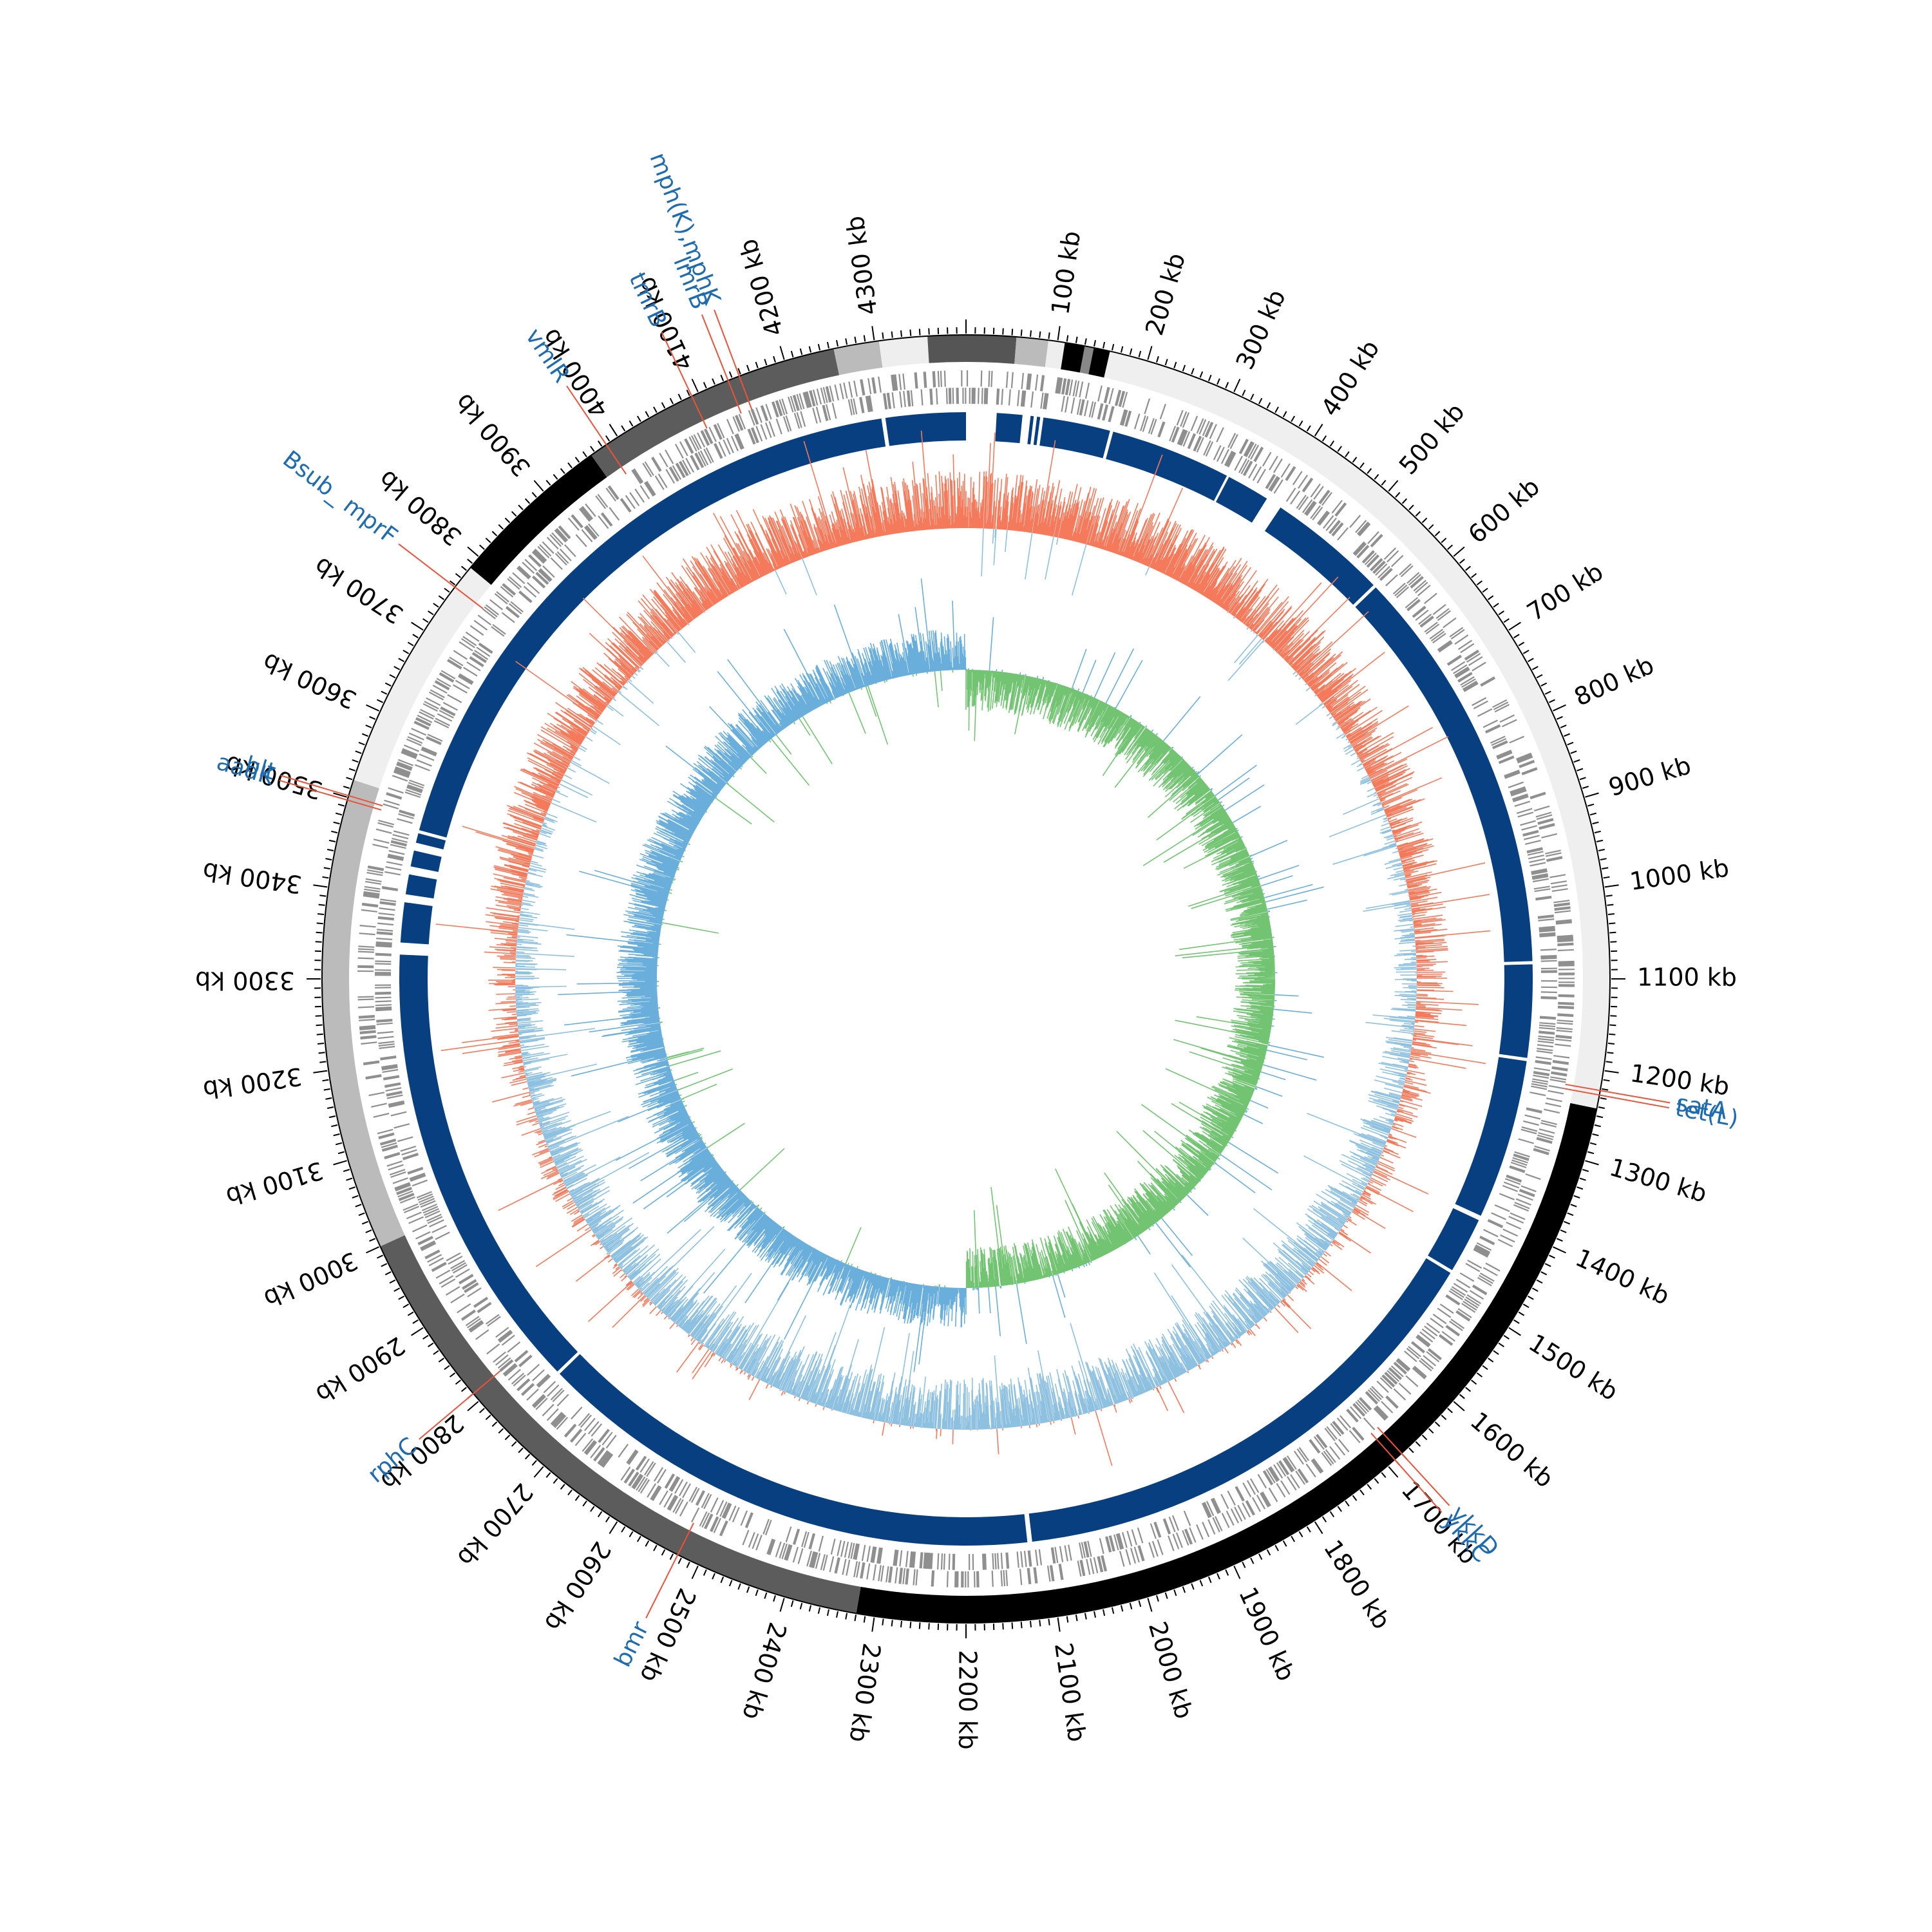  I want to click on tick-label-500: 500 kb, so click(1432, 439).